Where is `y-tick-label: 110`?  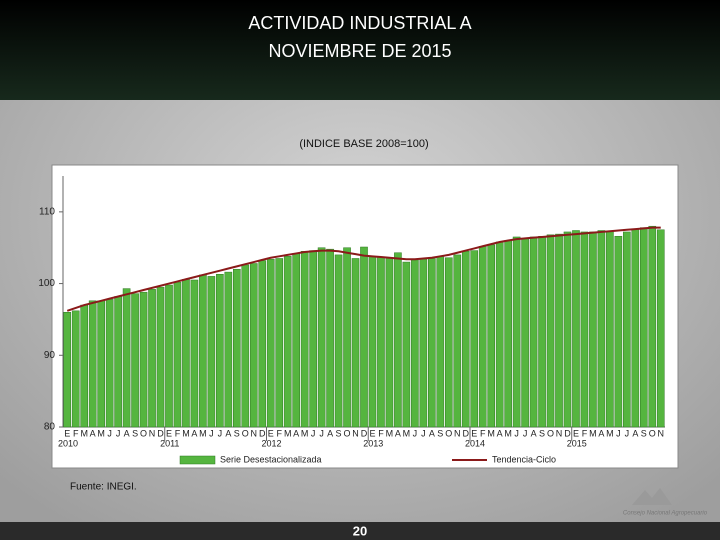 y-tick-label: 110 is located at coordinates (47, 211).